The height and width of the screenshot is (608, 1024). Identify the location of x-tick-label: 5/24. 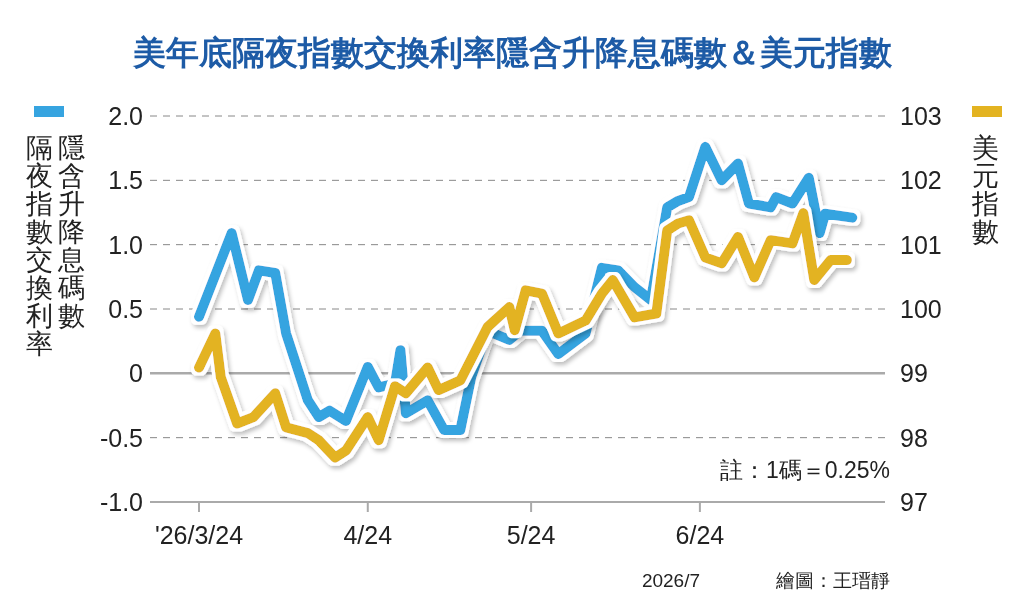
(531, 535).